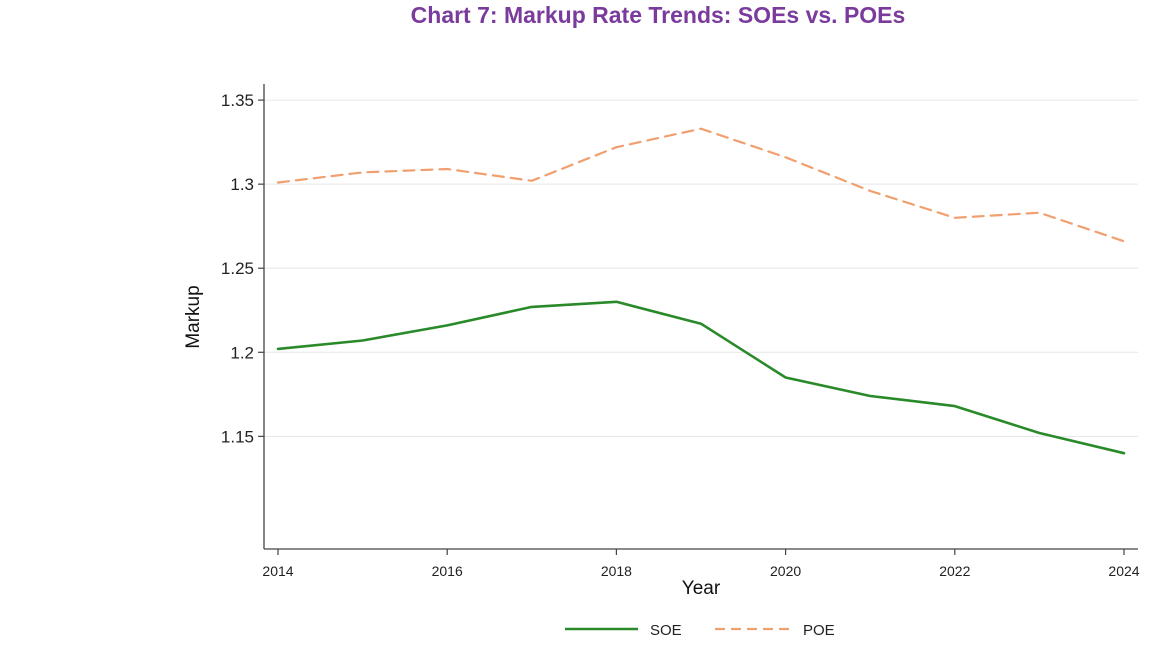 The height and width of the screenshot is (651, 1170). I want to click on series-line-poe, so click(701, 185).